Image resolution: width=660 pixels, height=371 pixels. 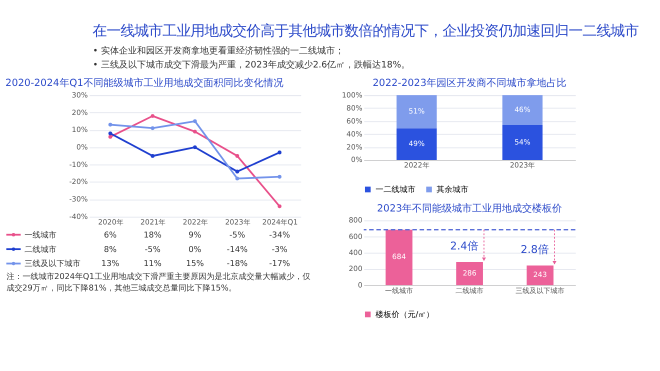 What do you see at coordinates (218, 51) in the screenshot?
I see `text: • 实体企业和园区开发商拿地更看重经济韧性强的一二线城市；` at bounding box center [218, 51].